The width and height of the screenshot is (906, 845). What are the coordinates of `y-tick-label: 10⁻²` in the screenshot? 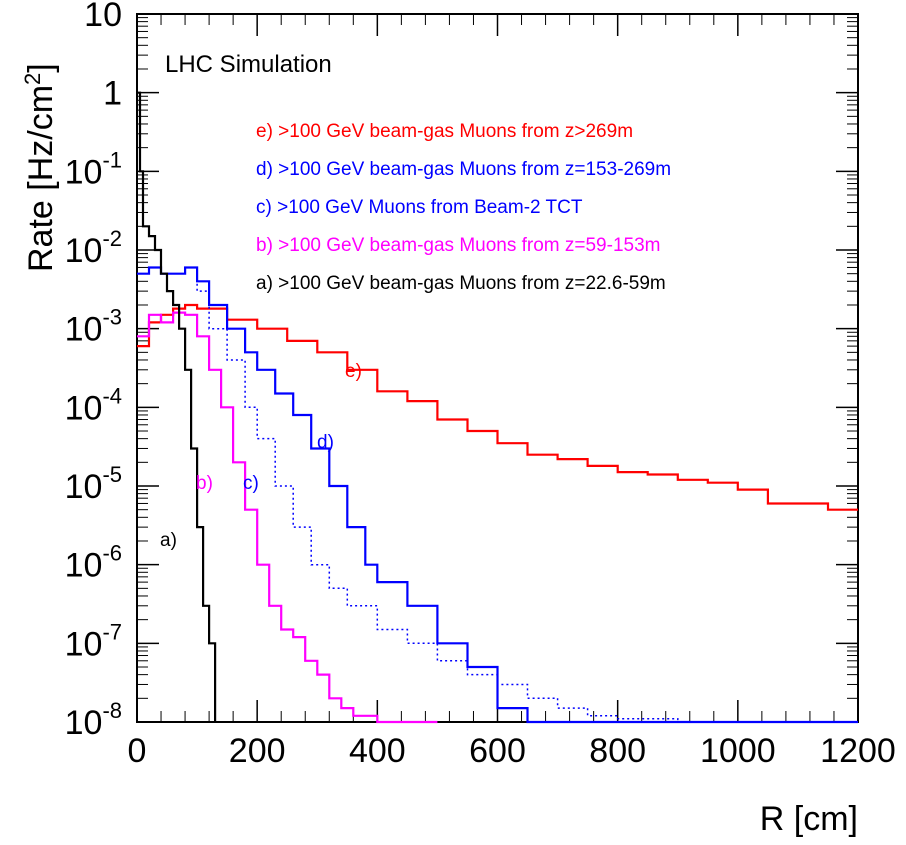 It's located at (93, 248).